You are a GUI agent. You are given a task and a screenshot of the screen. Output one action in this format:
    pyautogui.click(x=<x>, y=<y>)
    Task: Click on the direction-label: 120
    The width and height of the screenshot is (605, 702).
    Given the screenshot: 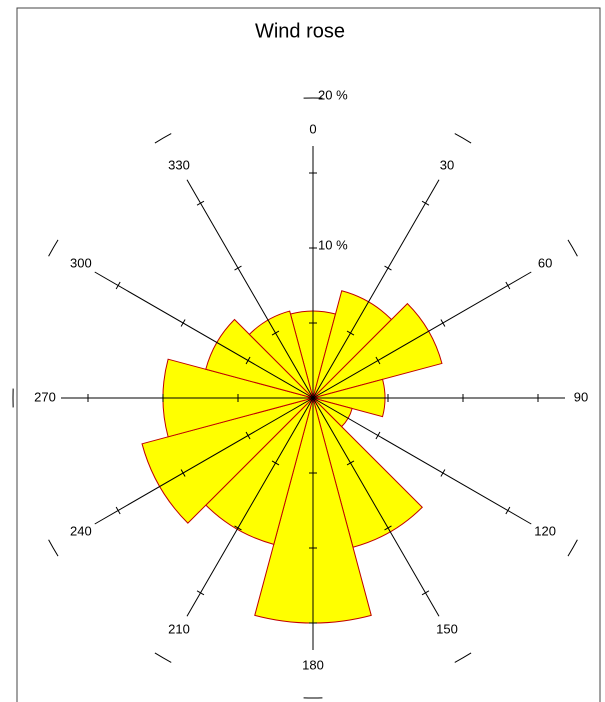 What is the action you would take?
    pyautogui.click(x=545, y=530)
    